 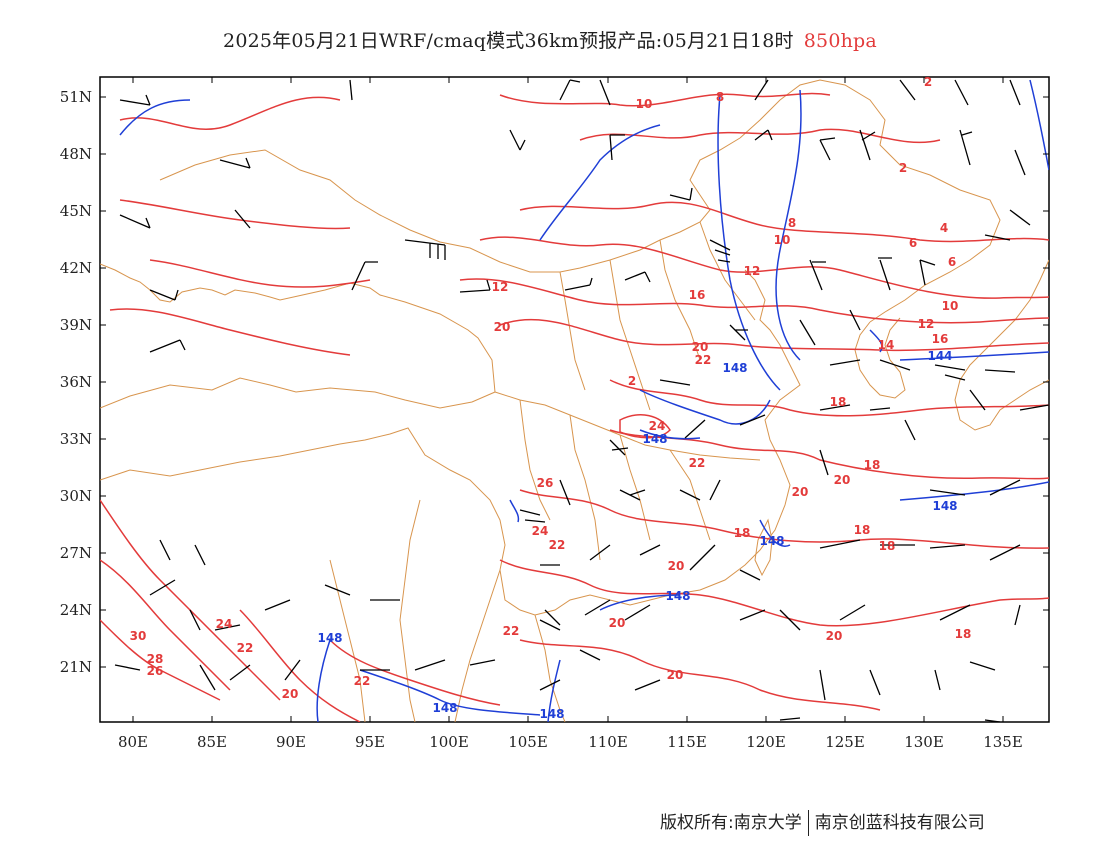 What do you see at coordinates (1003, 742) in the screenshot?
I see `x-tick-label: 135E` at bounding box center [1003, 742].